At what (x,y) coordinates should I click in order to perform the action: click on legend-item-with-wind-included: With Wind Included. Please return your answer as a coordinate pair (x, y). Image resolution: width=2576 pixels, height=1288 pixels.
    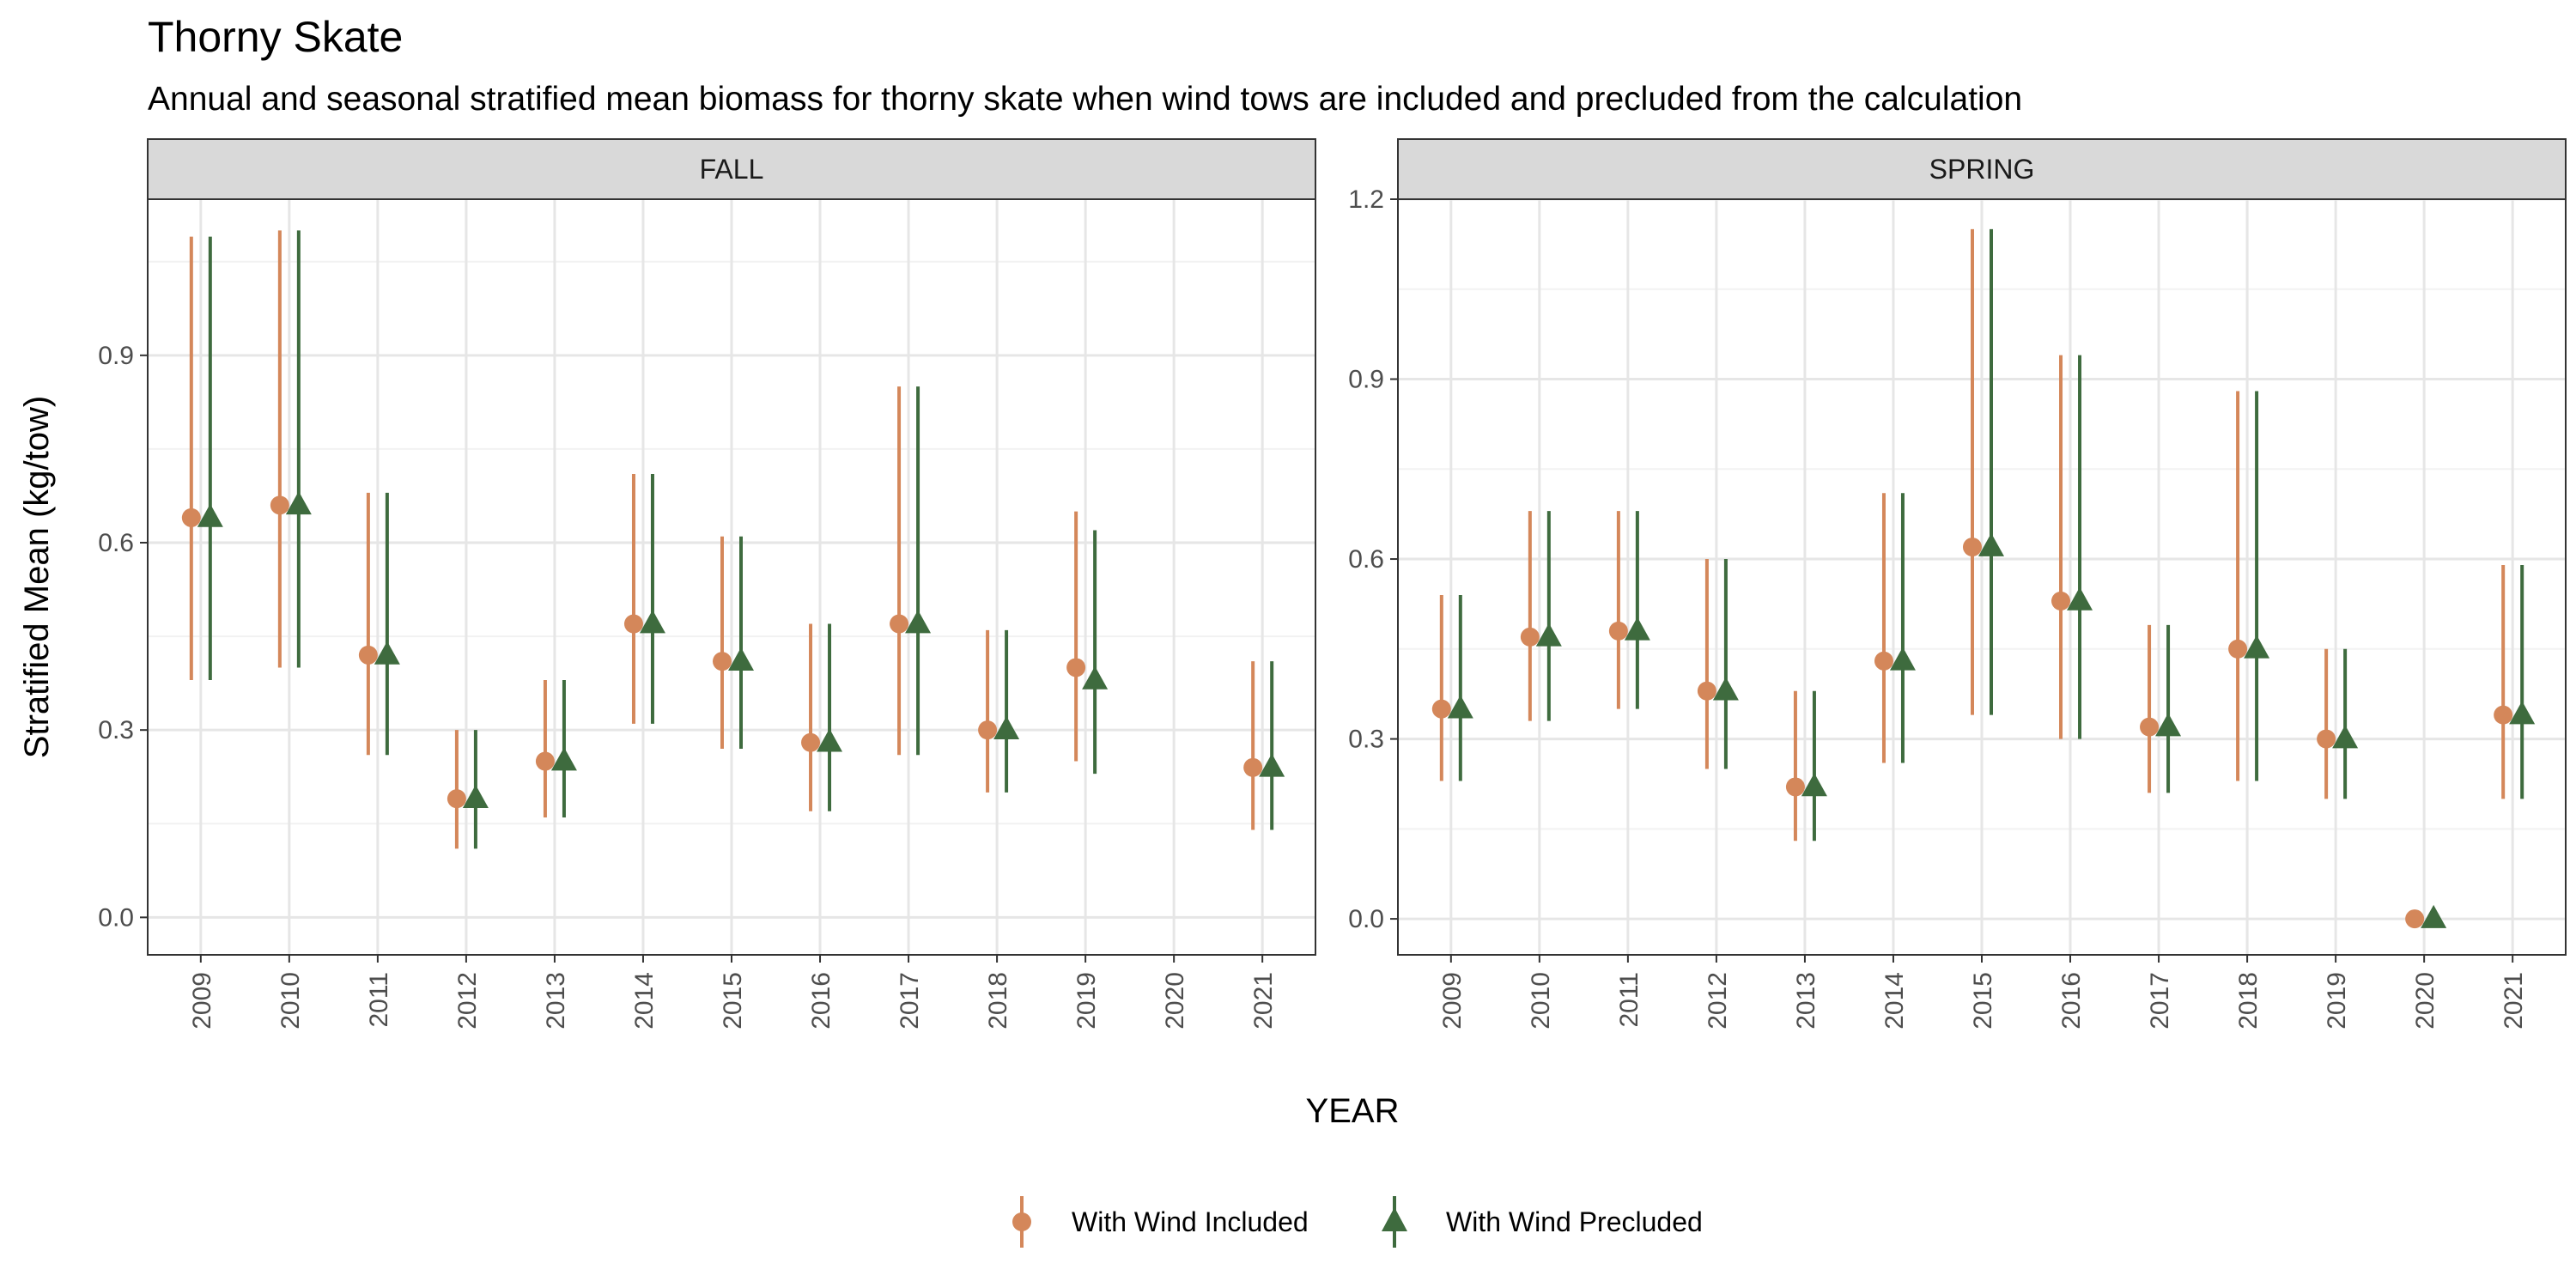
    Looking at the image, I should click on (1160, 1222).